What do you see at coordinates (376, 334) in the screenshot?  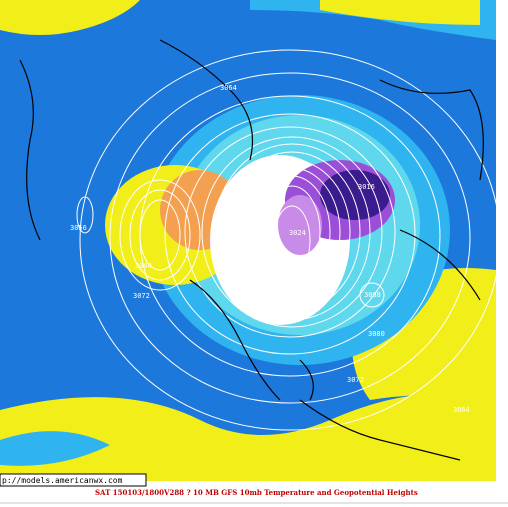 I see `contour-label: 3080` at bounding box center [376, 334].